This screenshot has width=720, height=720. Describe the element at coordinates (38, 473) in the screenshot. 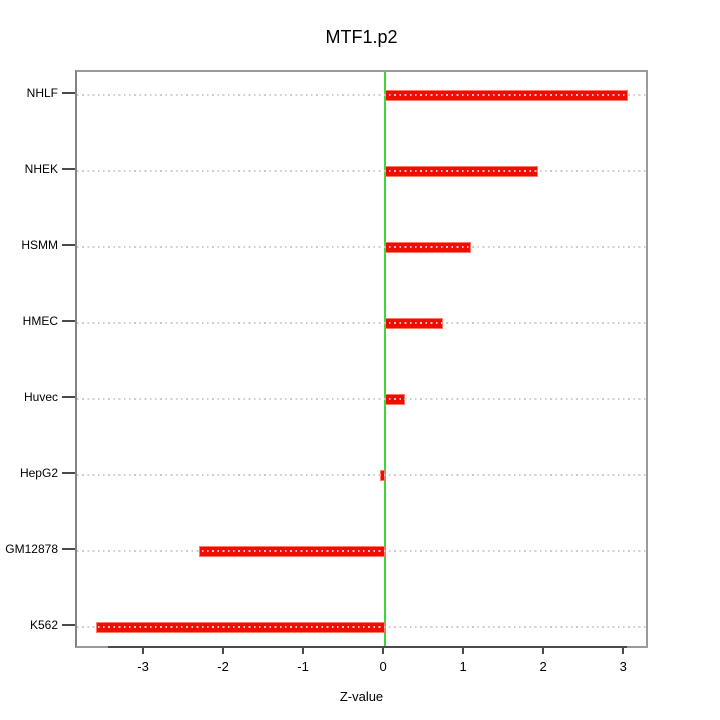

I see `y-axis-label: HepG2` at that location.